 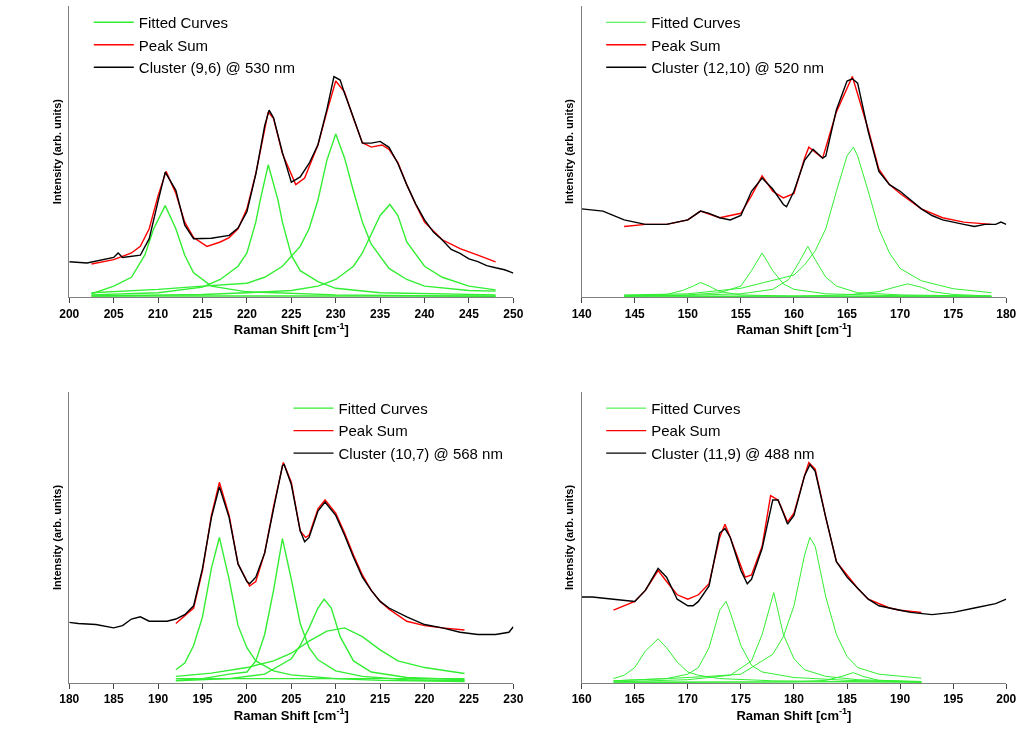 I want to click on legend-label: Cluster (11,9) @ 488 nm, so click(x=733, y=453).